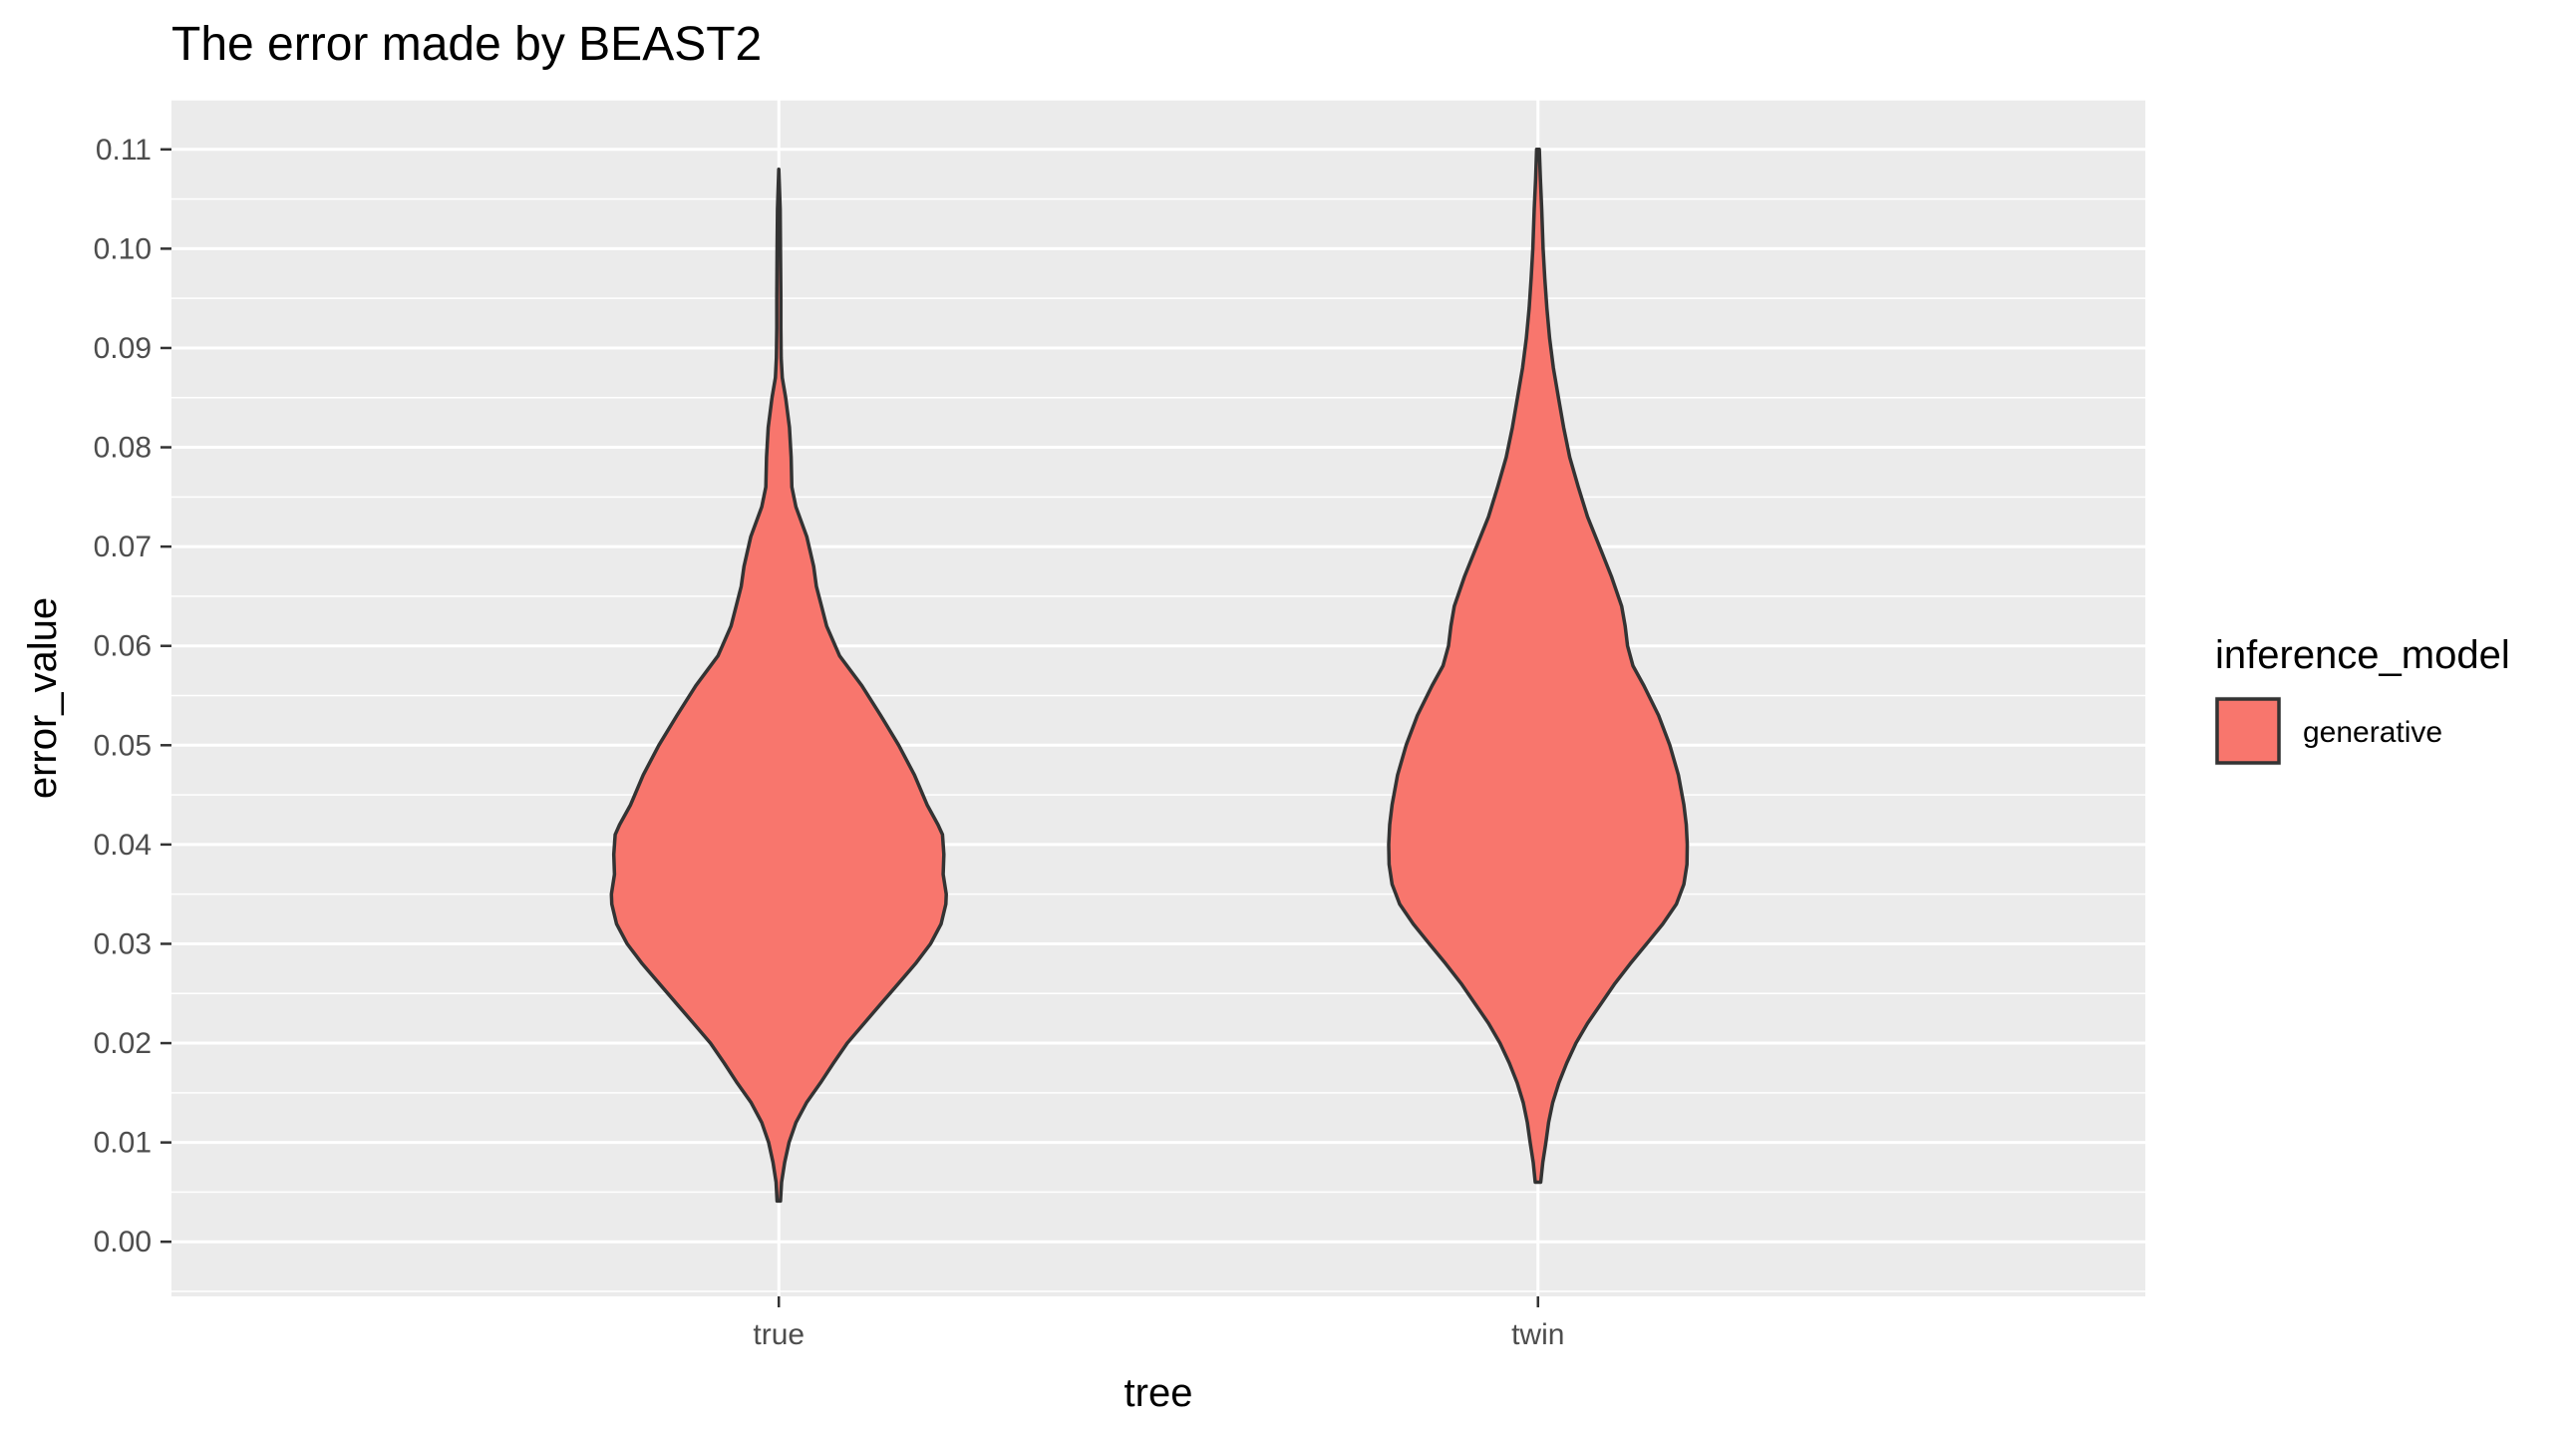 Image resolution: width=2576 pixels, height=1430 pixels. Describe the element at coordinates (1537, 1334) in the screenshot. I see `x-tick-label: twin` at that location.